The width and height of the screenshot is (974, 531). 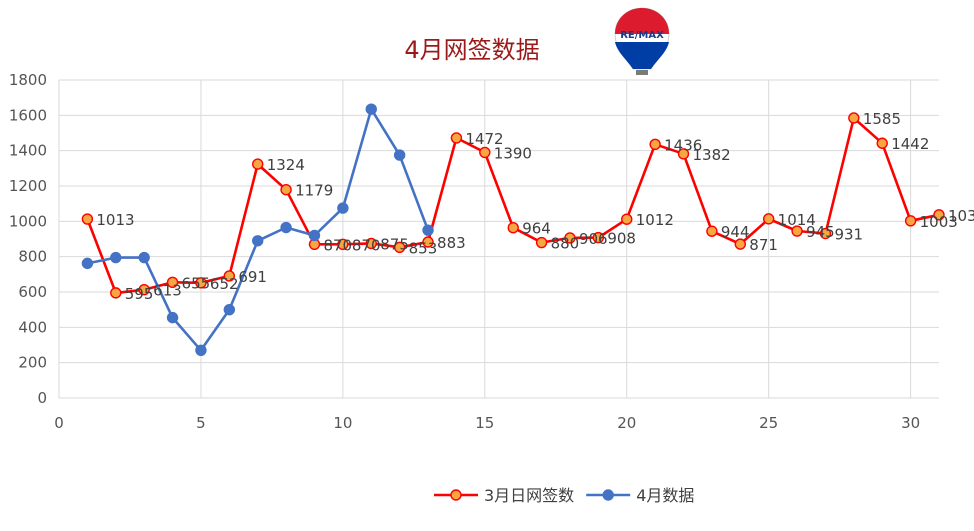 What do you see at coordinates (910, 144) in the screenshot?
I see `data-label: 1442` at bounding box center [910, 144].